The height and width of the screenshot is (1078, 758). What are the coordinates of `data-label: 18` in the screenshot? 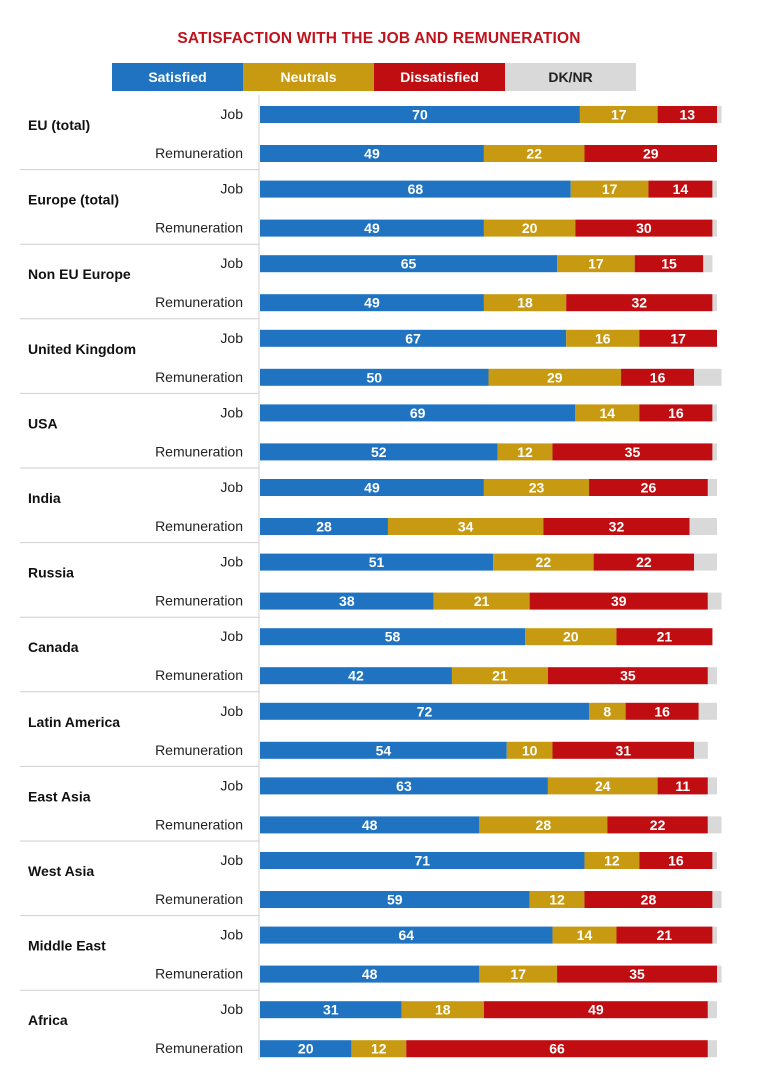 It's located at (525, 303).